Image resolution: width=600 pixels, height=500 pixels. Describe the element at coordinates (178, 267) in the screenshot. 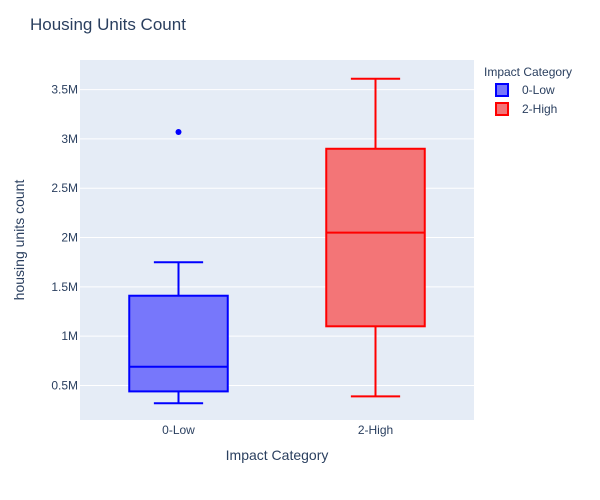

I see `box-0-low` at that location.